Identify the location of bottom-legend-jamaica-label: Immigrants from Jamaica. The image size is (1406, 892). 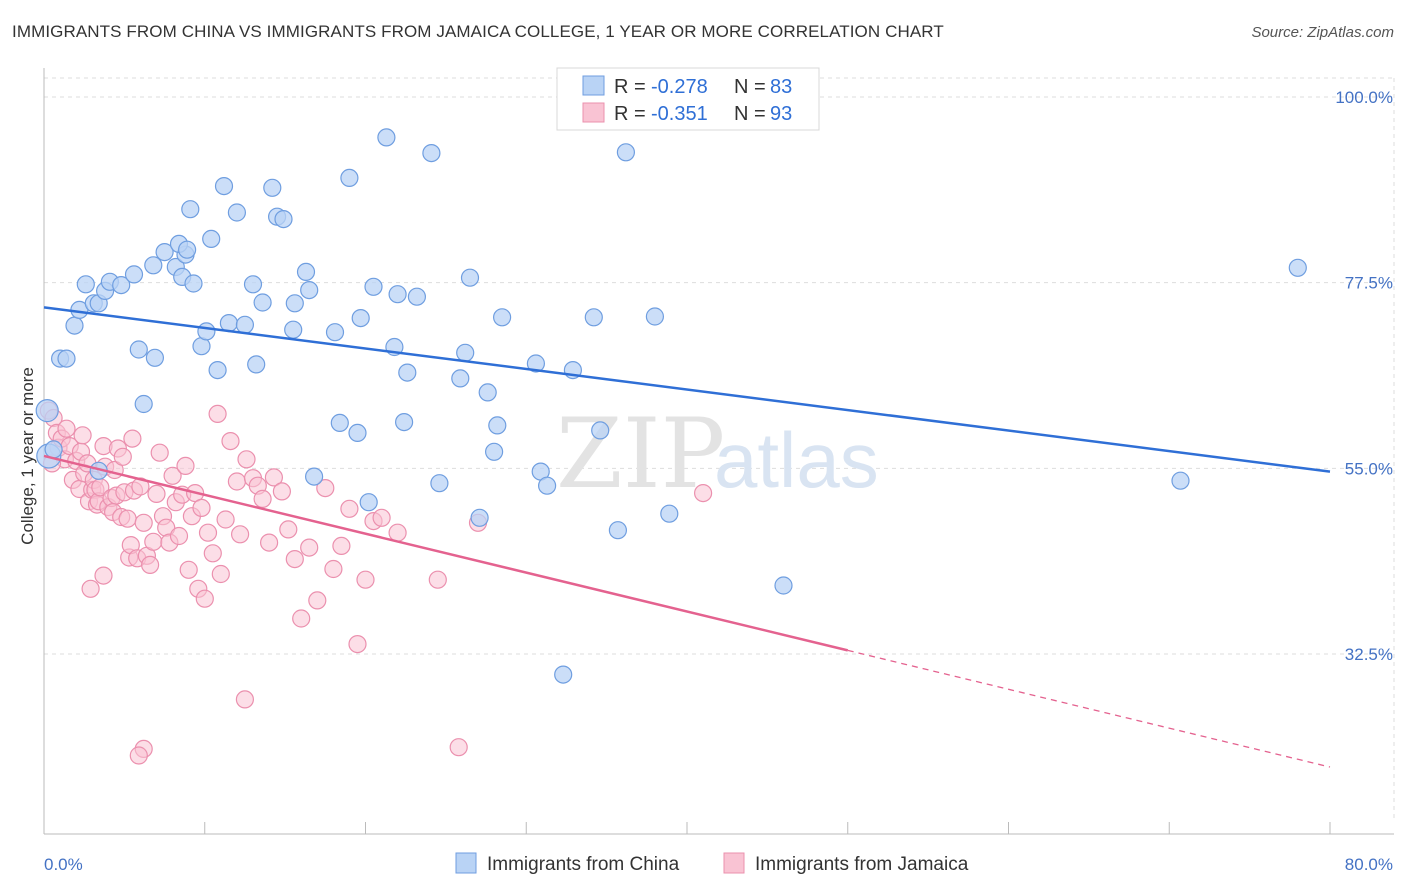
(862, 864).